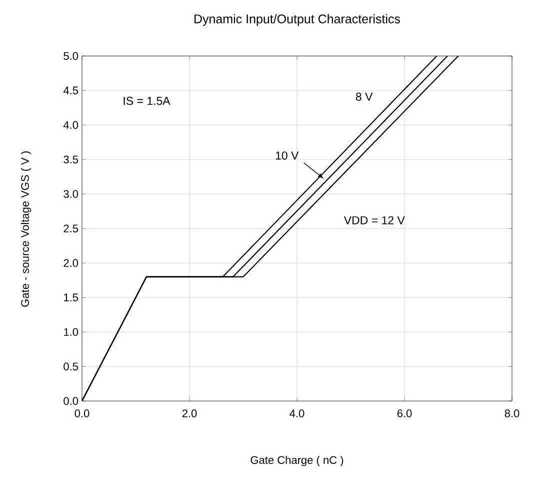 This screenshot has width=534, height=488. Describe the element at coordinates (287, 155) in the screenshot. I see `annotation: 10 V` at that location.